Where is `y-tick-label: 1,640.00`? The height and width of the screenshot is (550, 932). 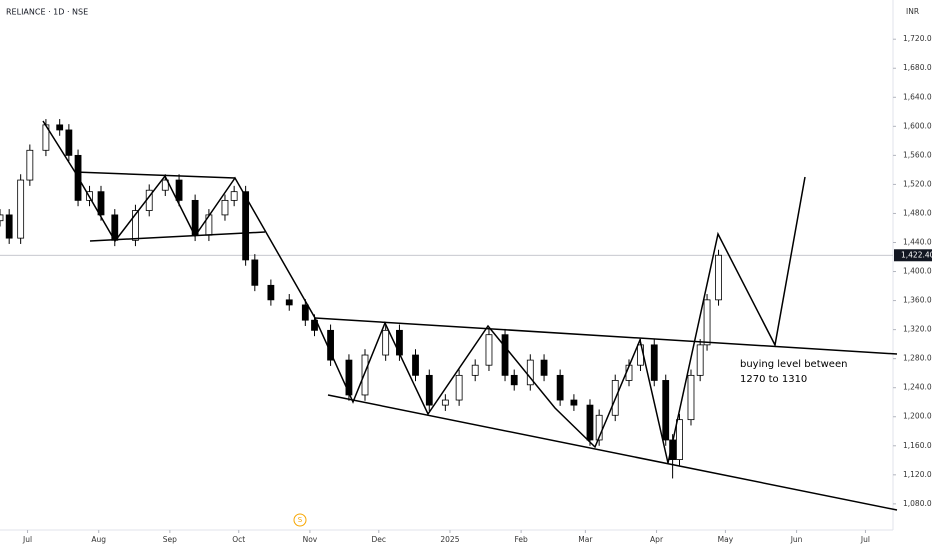 y-tick-label: 1,640.00 is located at coordinates (917, 96).